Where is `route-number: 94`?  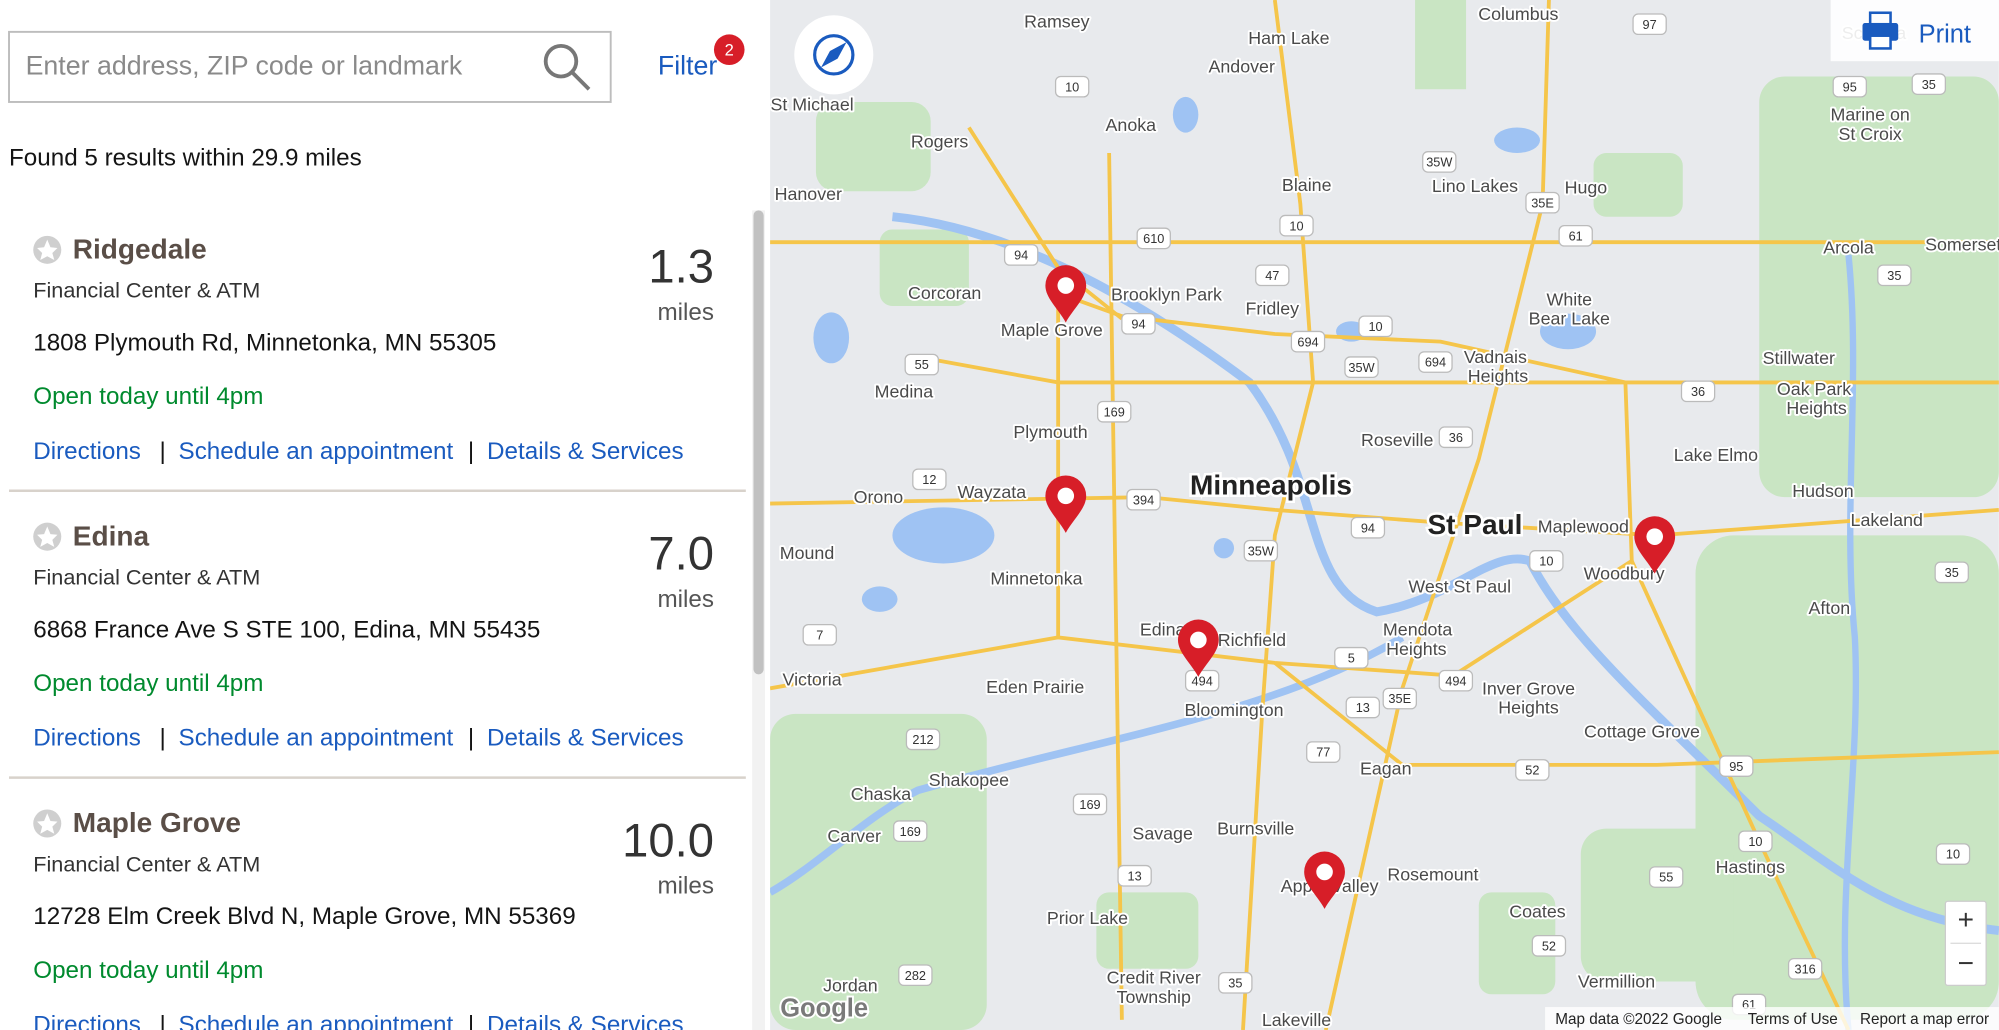 route-number: 94 is located at coordinates (1021, 255).